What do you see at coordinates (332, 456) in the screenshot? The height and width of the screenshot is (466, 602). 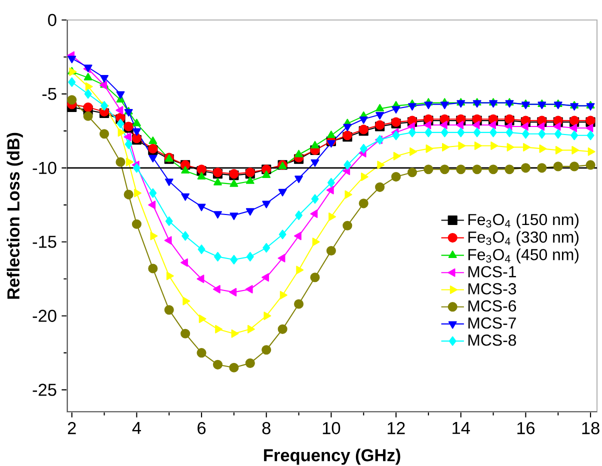 I see `x-axis-title: Frequency (GHz)` at bounding box center [332, 456].